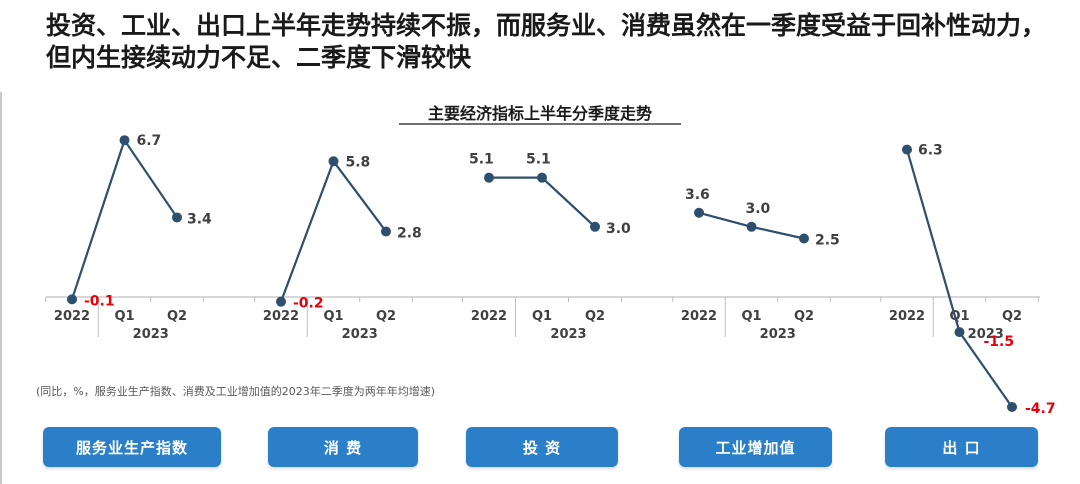 The image size is (1080, 484). I want to click on data-label: 6.7, so click(149, 141).